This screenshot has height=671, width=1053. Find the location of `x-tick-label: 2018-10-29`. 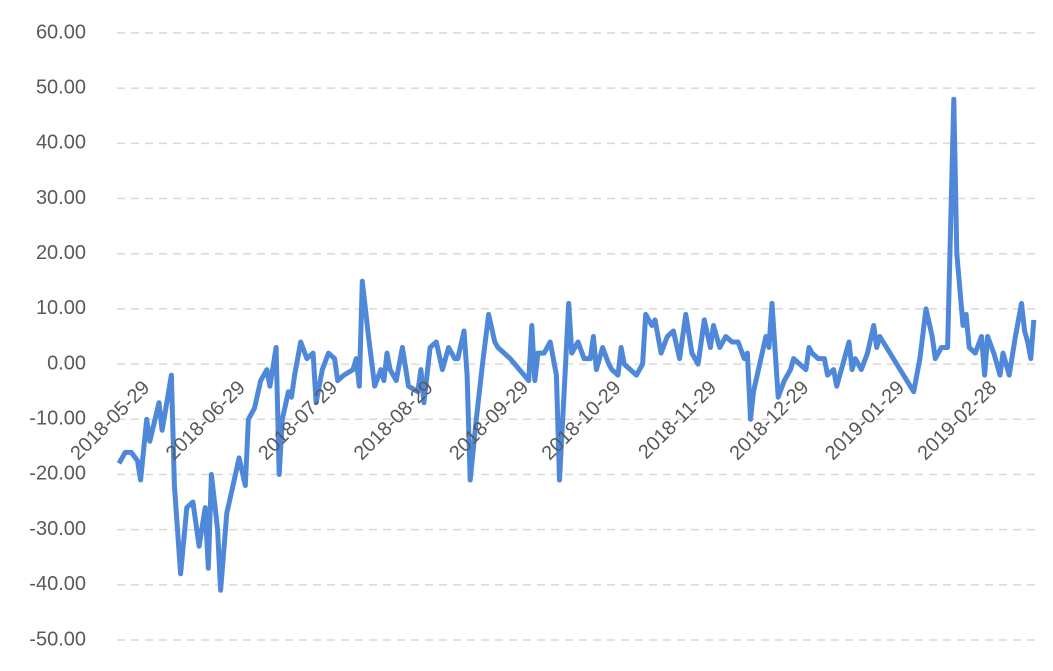

x-tick-label: 2018-10-29 is located at coordinates (582, 421).